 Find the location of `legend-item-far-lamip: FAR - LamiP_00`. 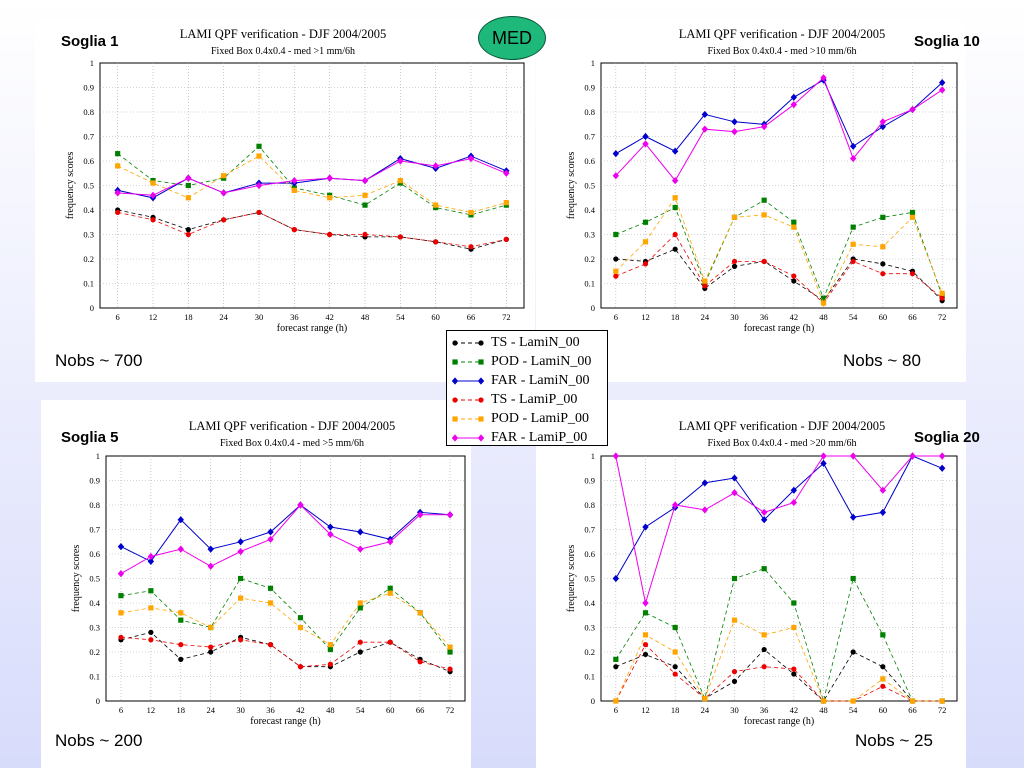

legend-item-far-lamip: FAR - LamiP_00 is located at coordinates (519, 437).